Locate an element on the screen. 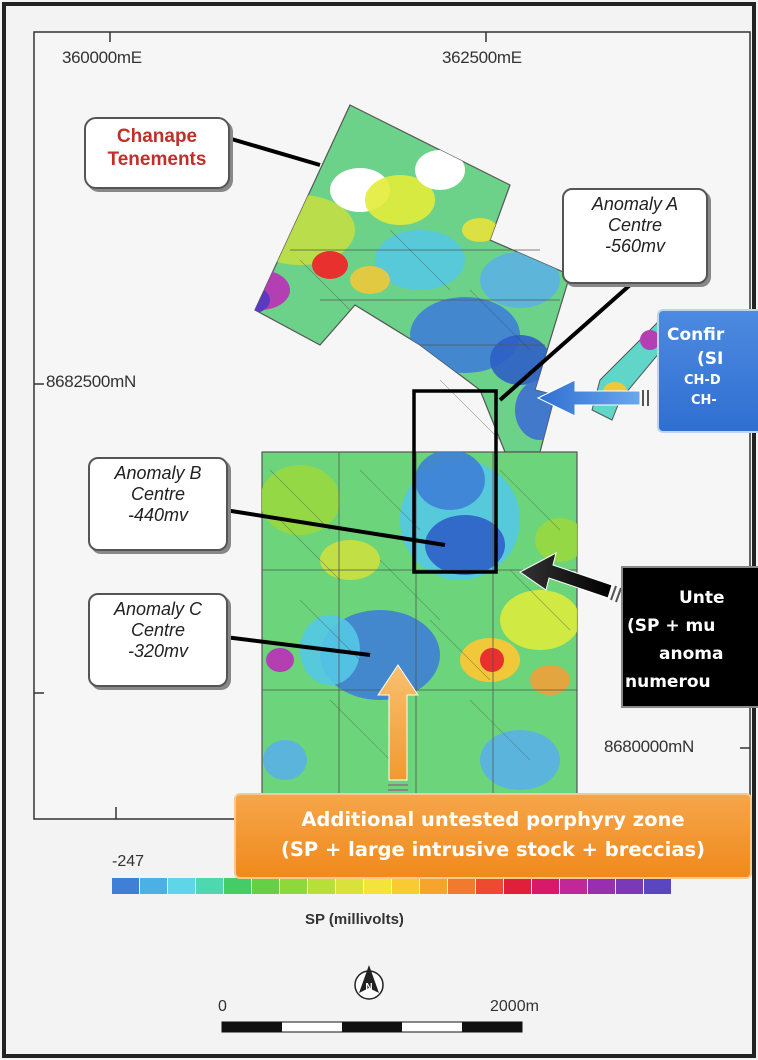 The image size is (758, 1060). confirmed-zone-box: Confir (SI CH-D CH- is located at coordinates (707, 371).